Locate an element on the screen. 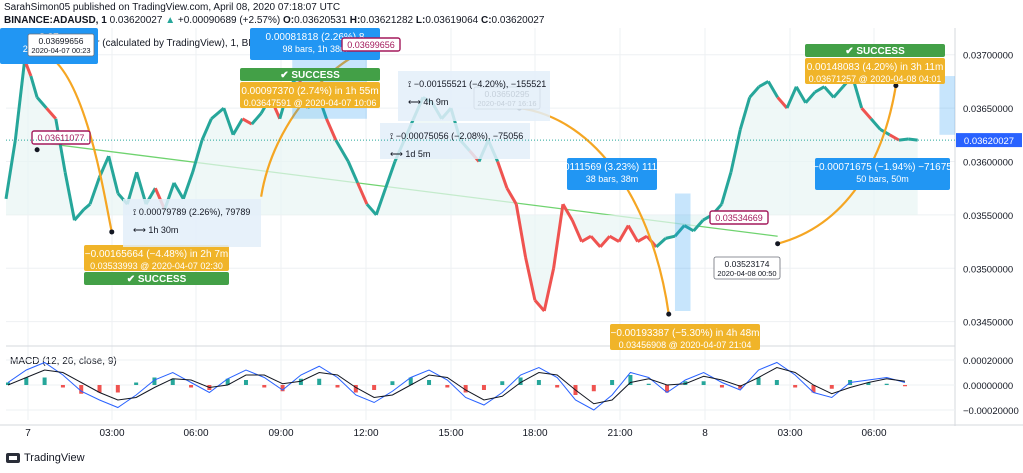 The width and height of the screenshot is (1023, 473). y-tick-label: 0.03450000 is located at coordinates (988, 323).